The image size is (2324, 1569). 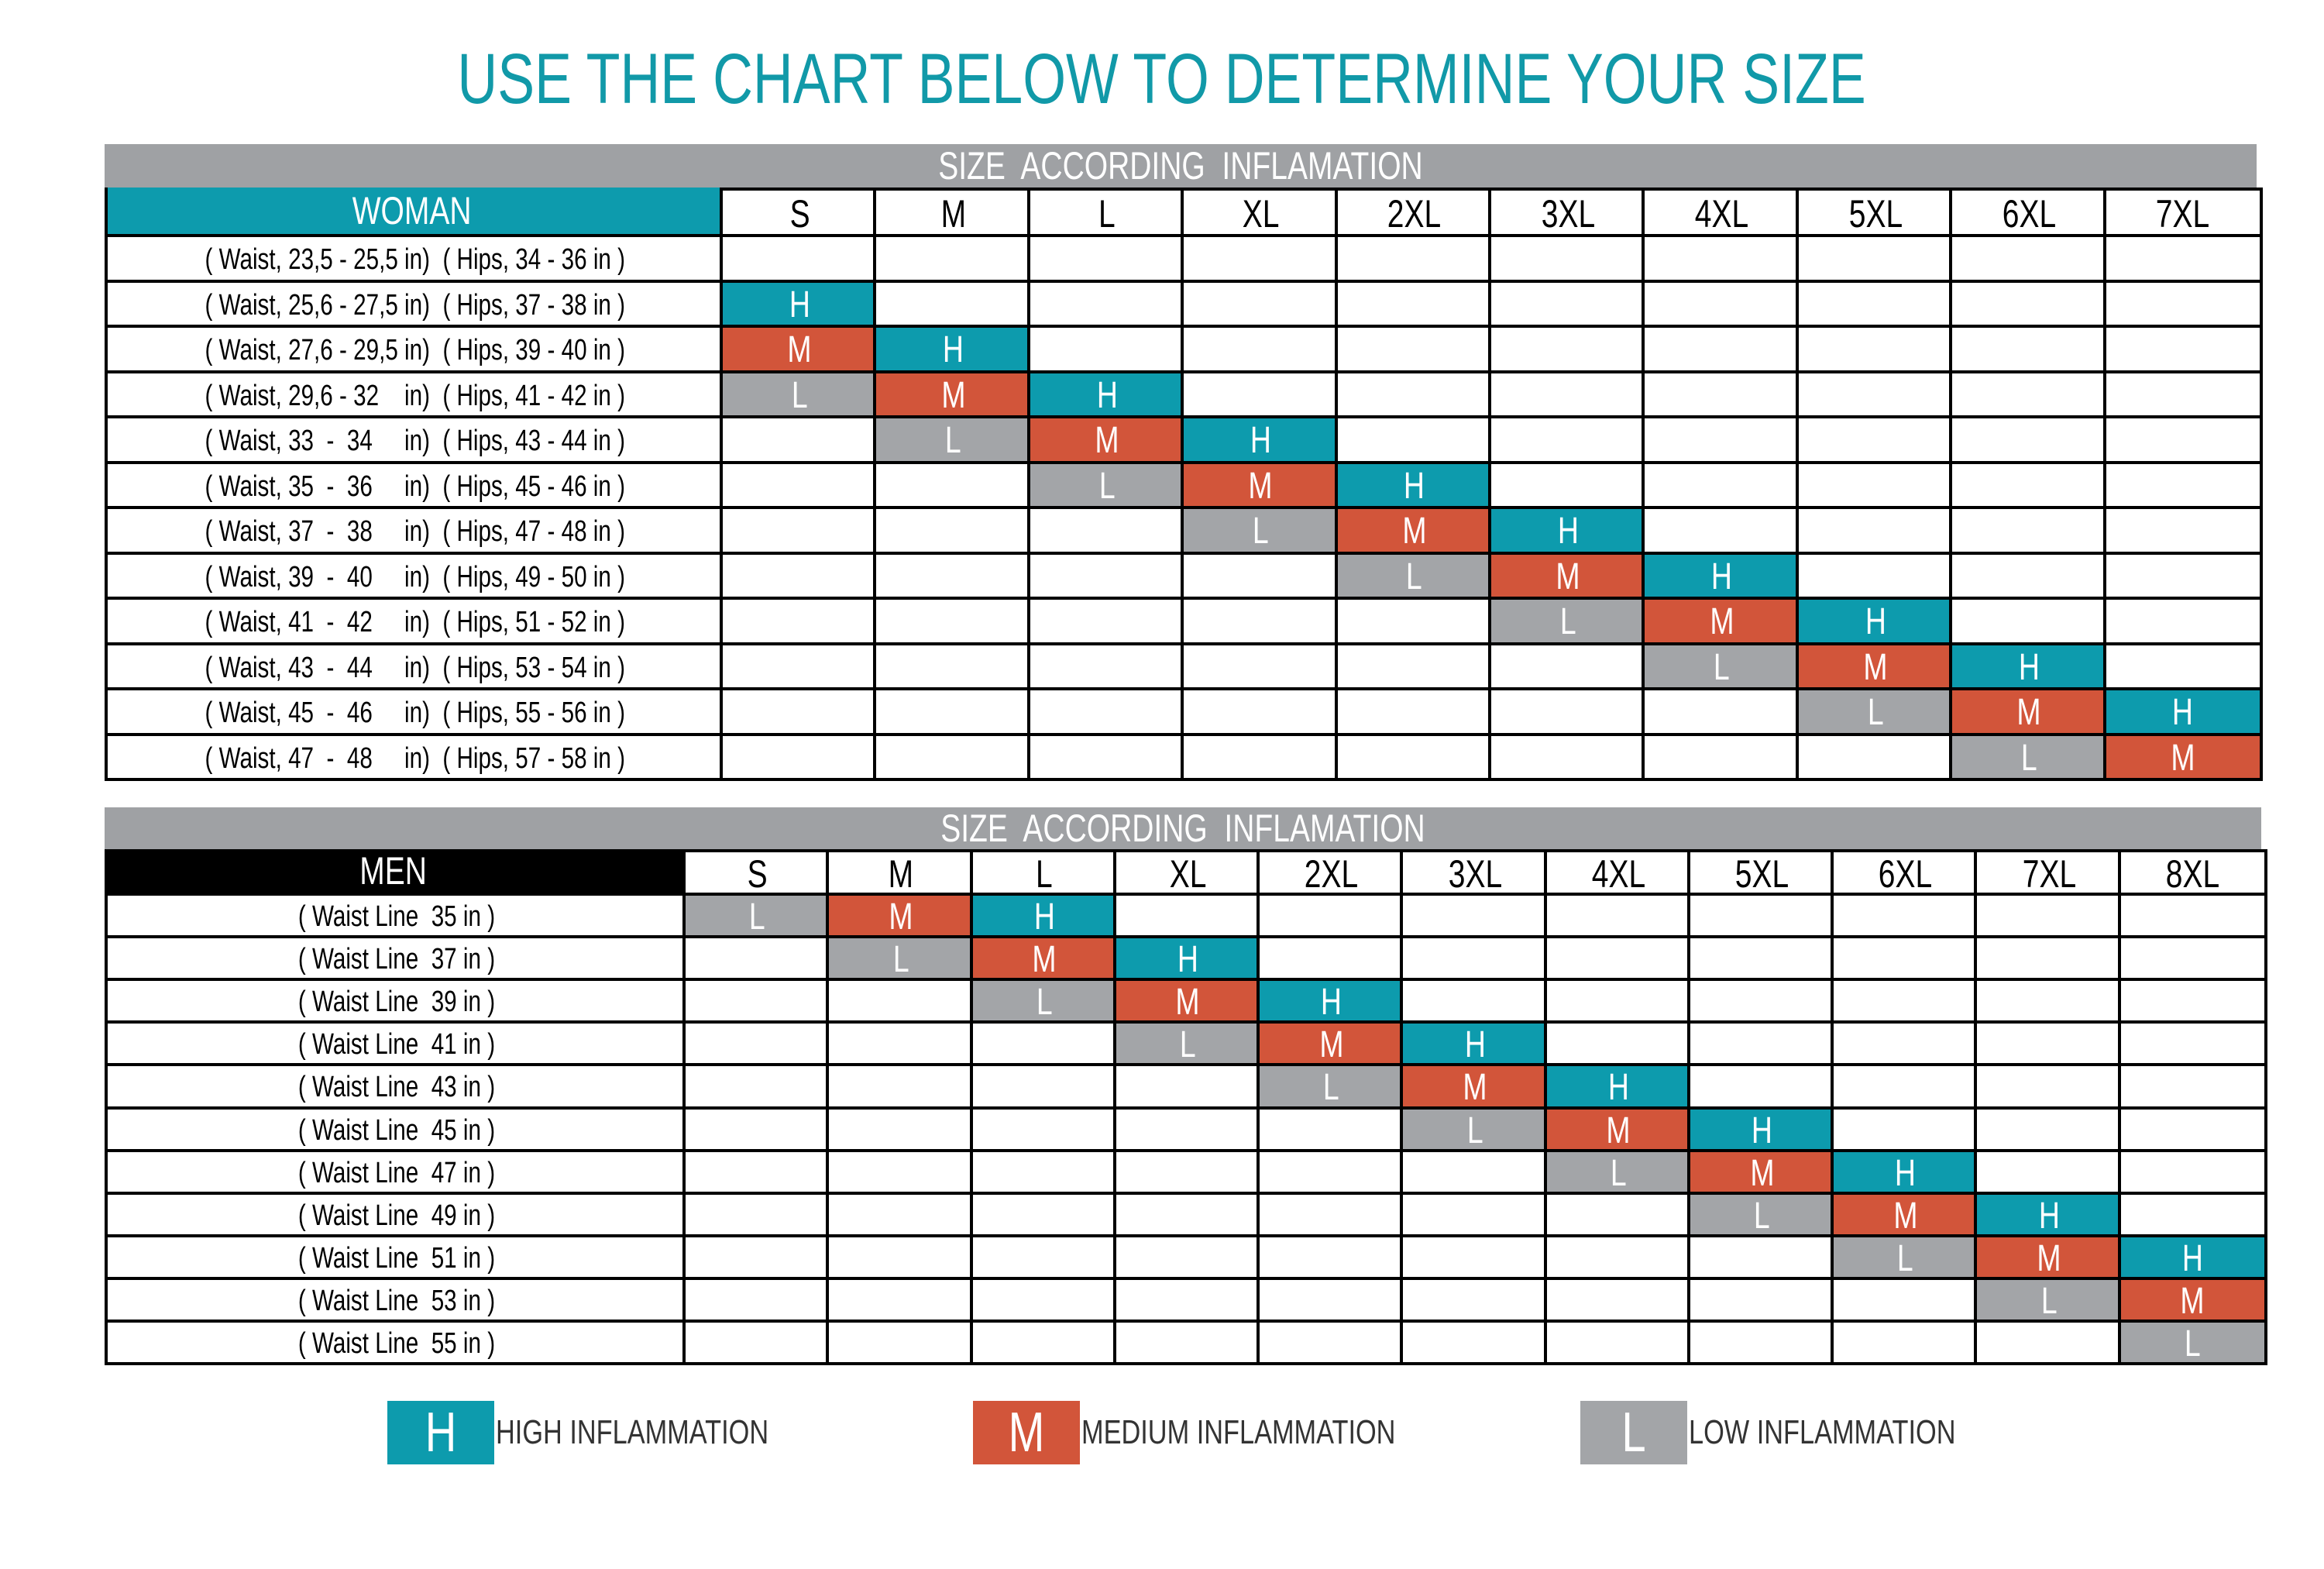 What do you see at coordinates (1026, 1432) in the screenshot?
I see `legend-medium-swatch: M` at bounding box center [1026, 1432].